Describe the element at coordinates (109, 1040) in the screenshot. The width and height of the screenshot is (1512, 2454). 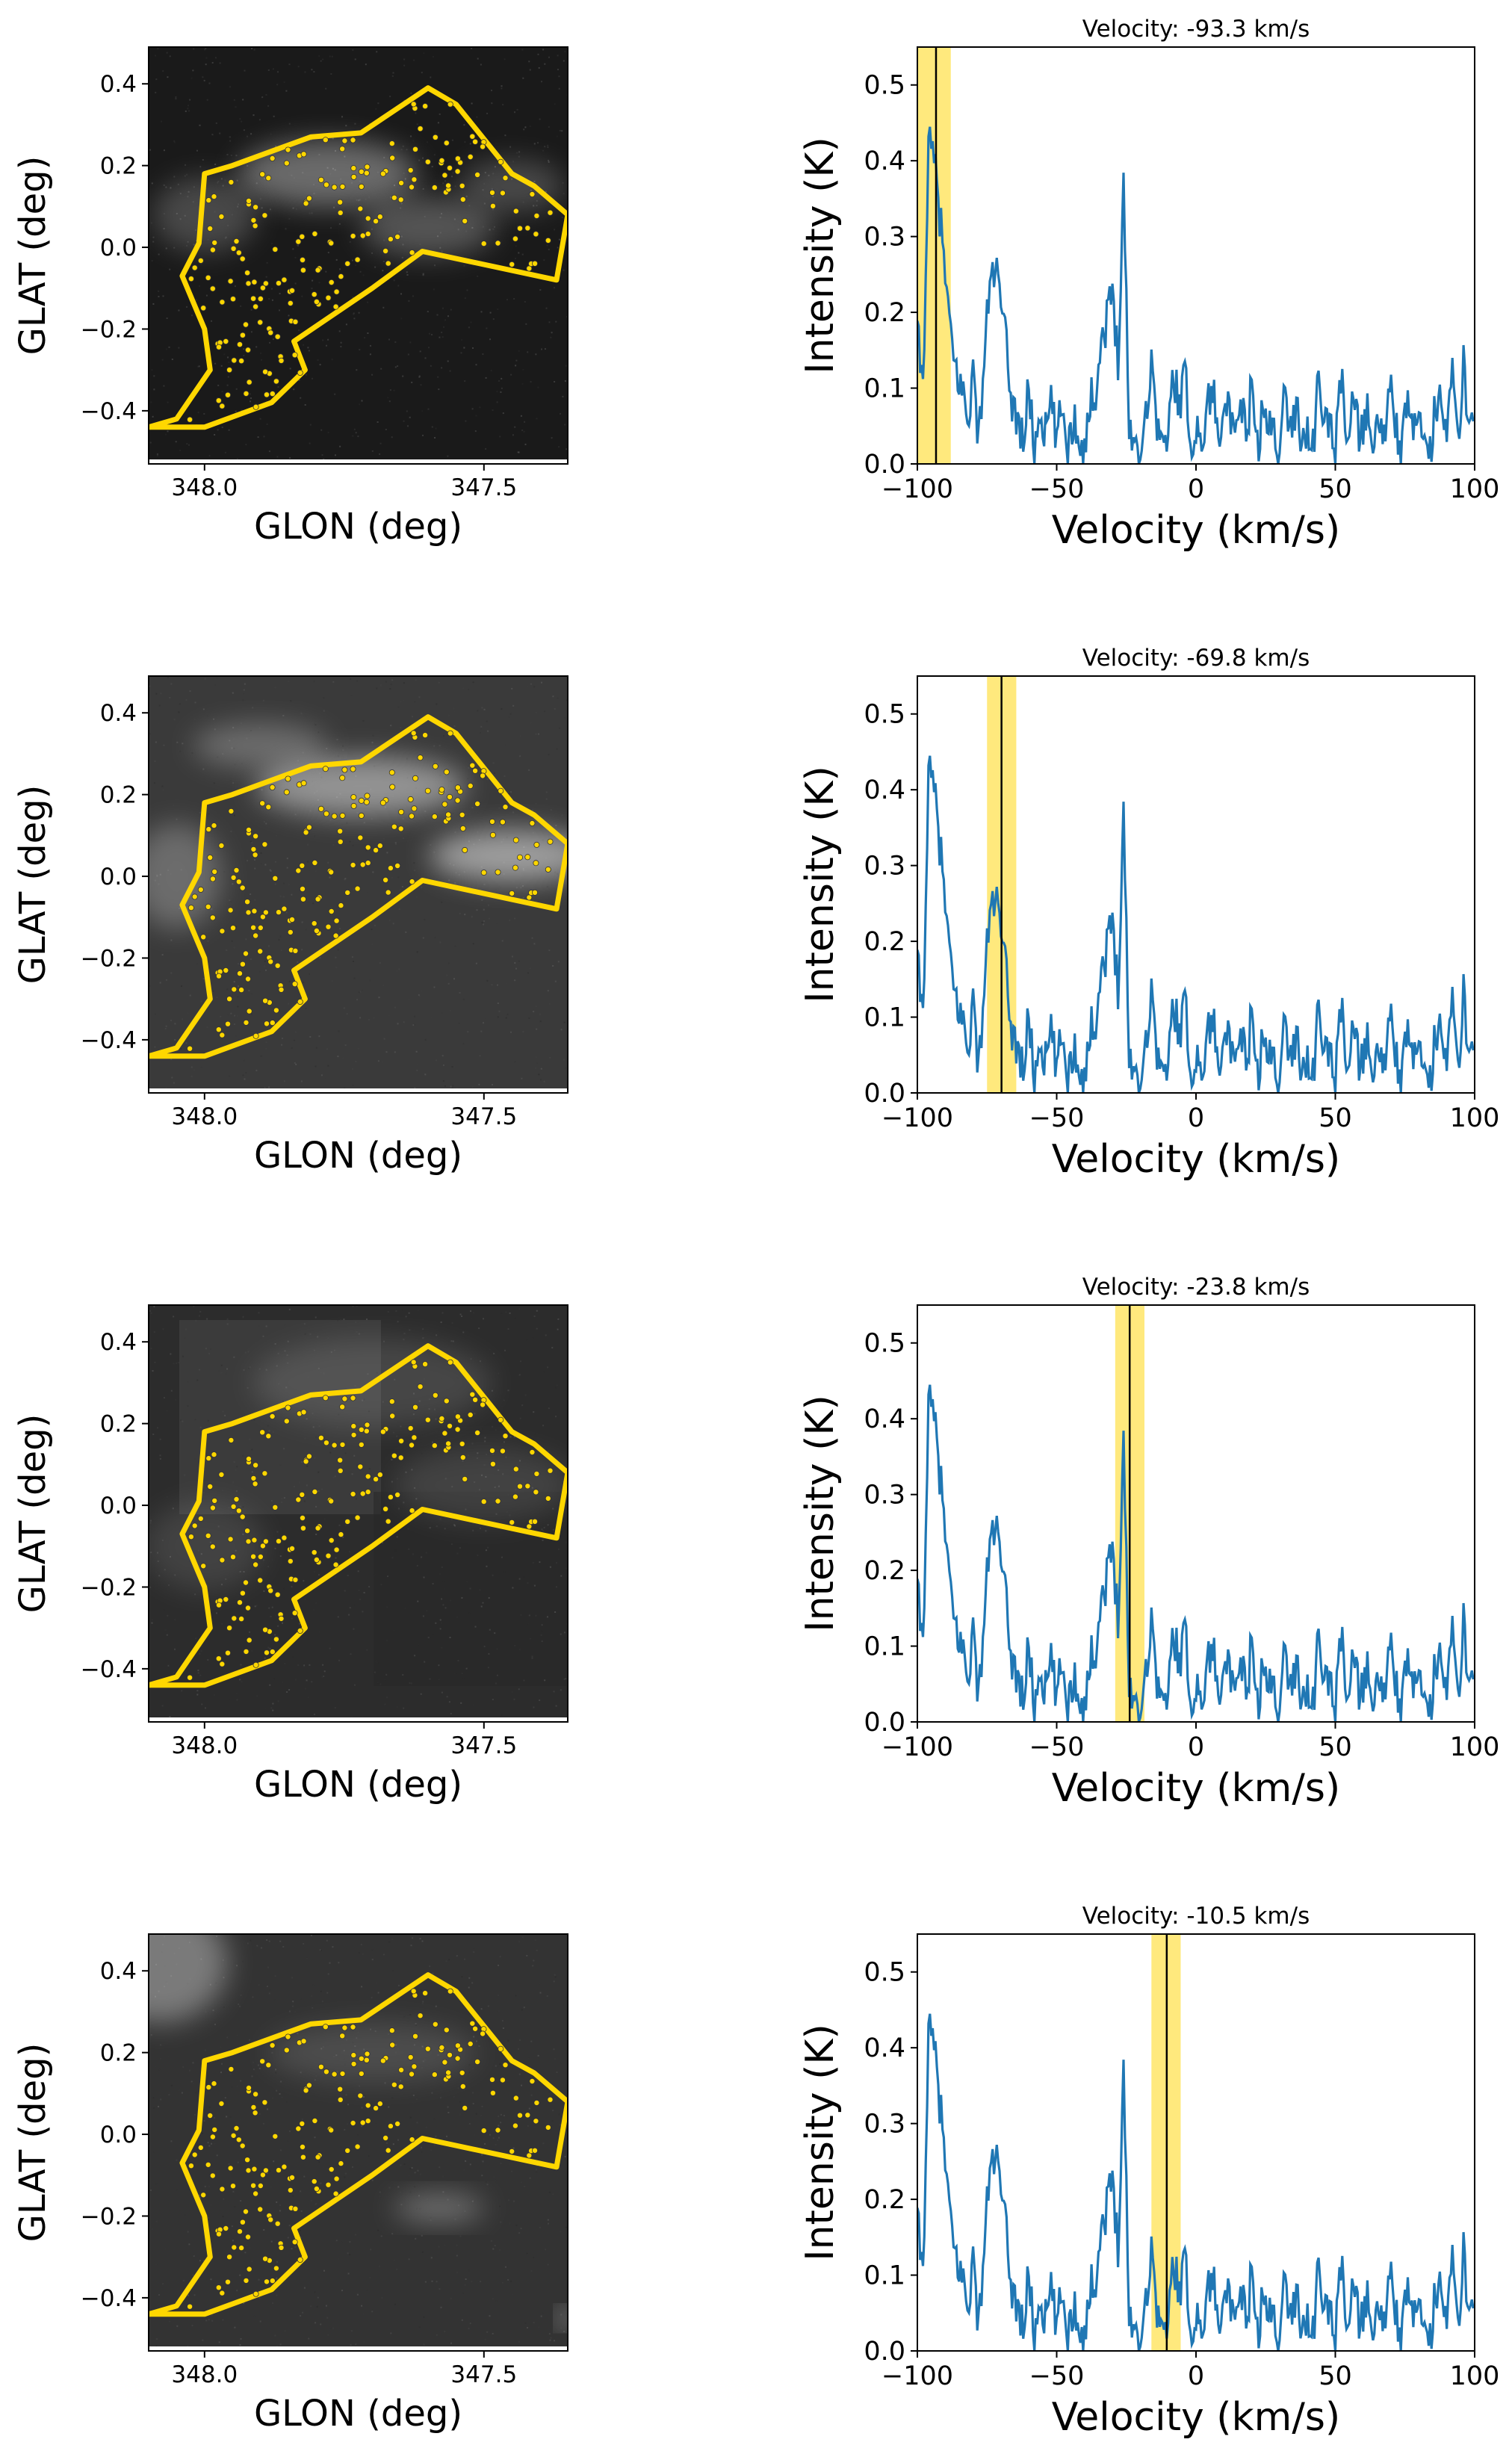
I see `y-tick-label: −0.4` at that location.